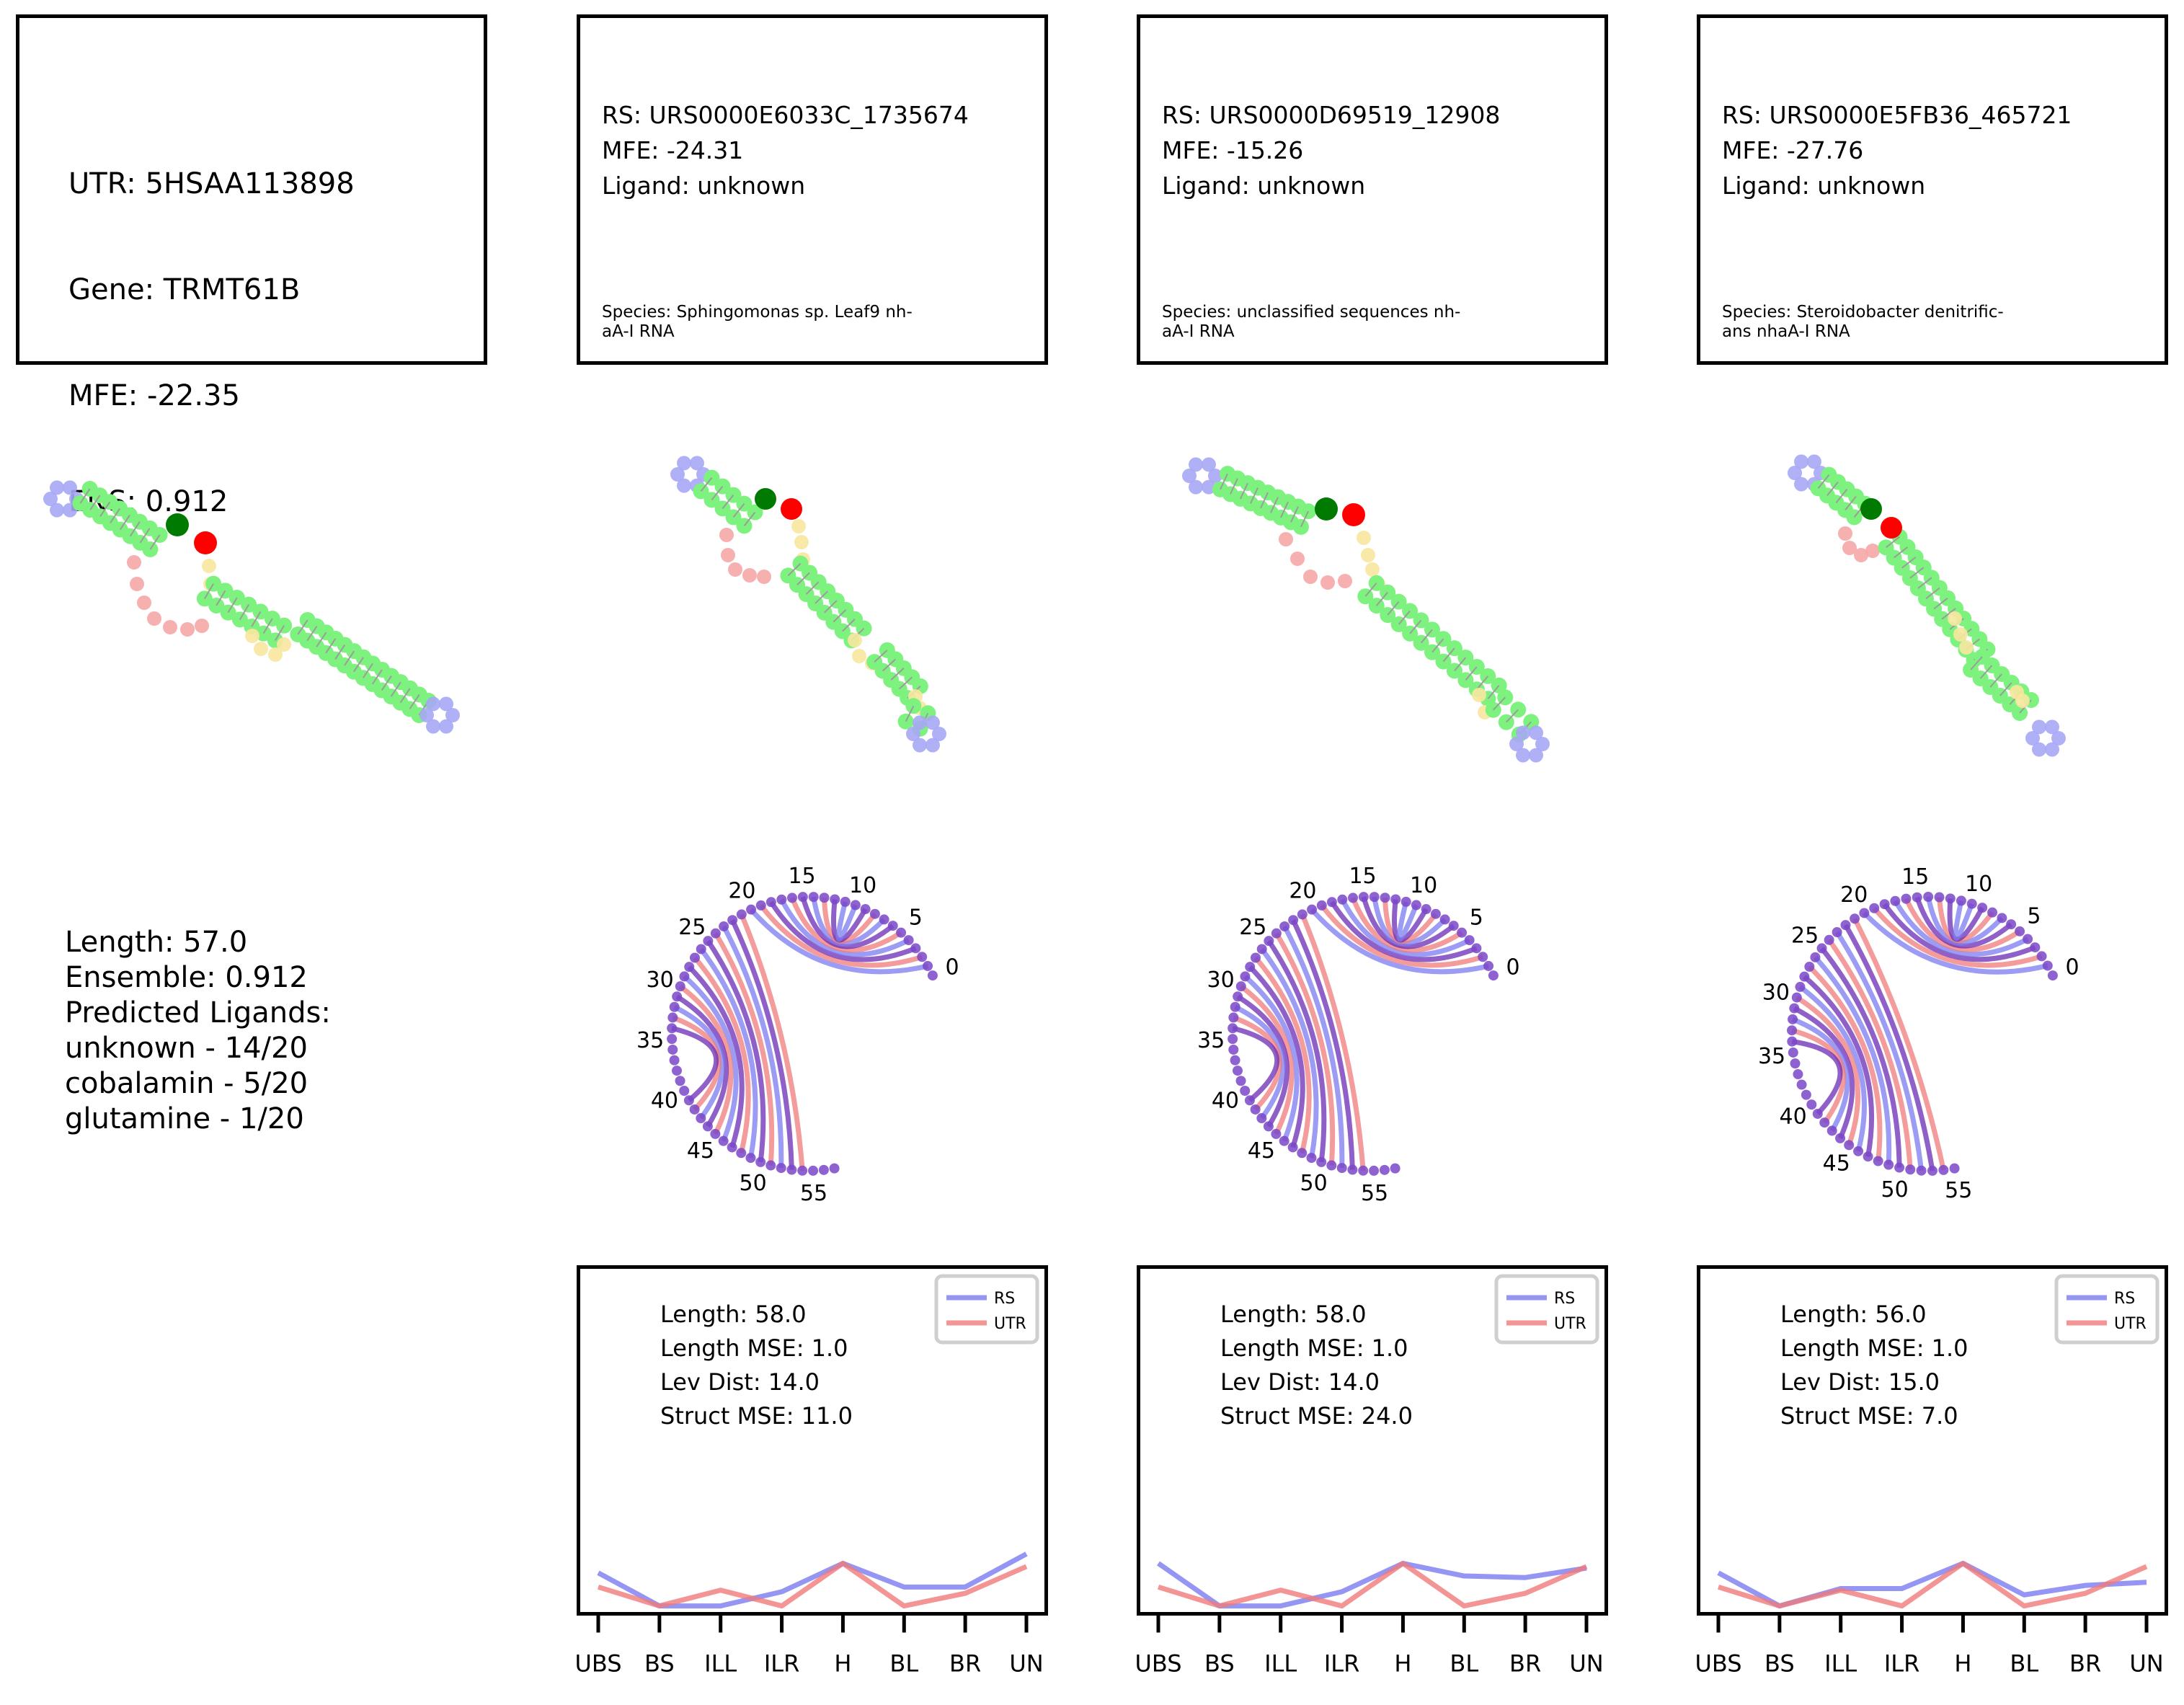  I want to click on rs-ligand-label: Ligand: unknown, so click(1264, 186).